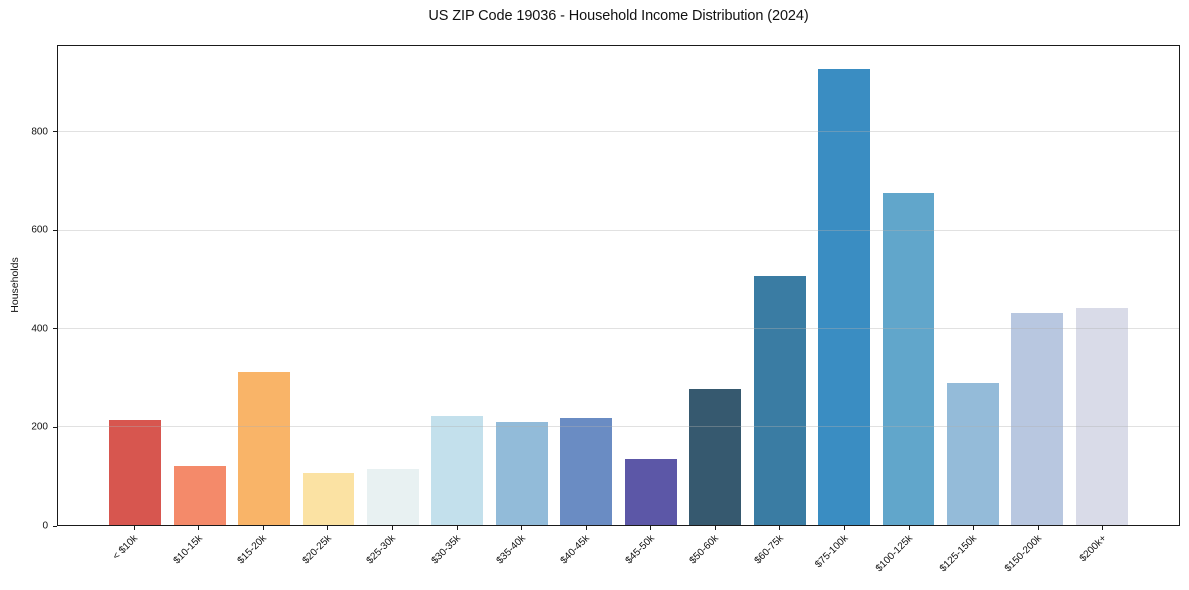 The image size is (1189, 590). What do you see at coordinates (188, 550) in the screenshot?
I see `x-tick-label: $10-15k` at bounding box center [188, 550].